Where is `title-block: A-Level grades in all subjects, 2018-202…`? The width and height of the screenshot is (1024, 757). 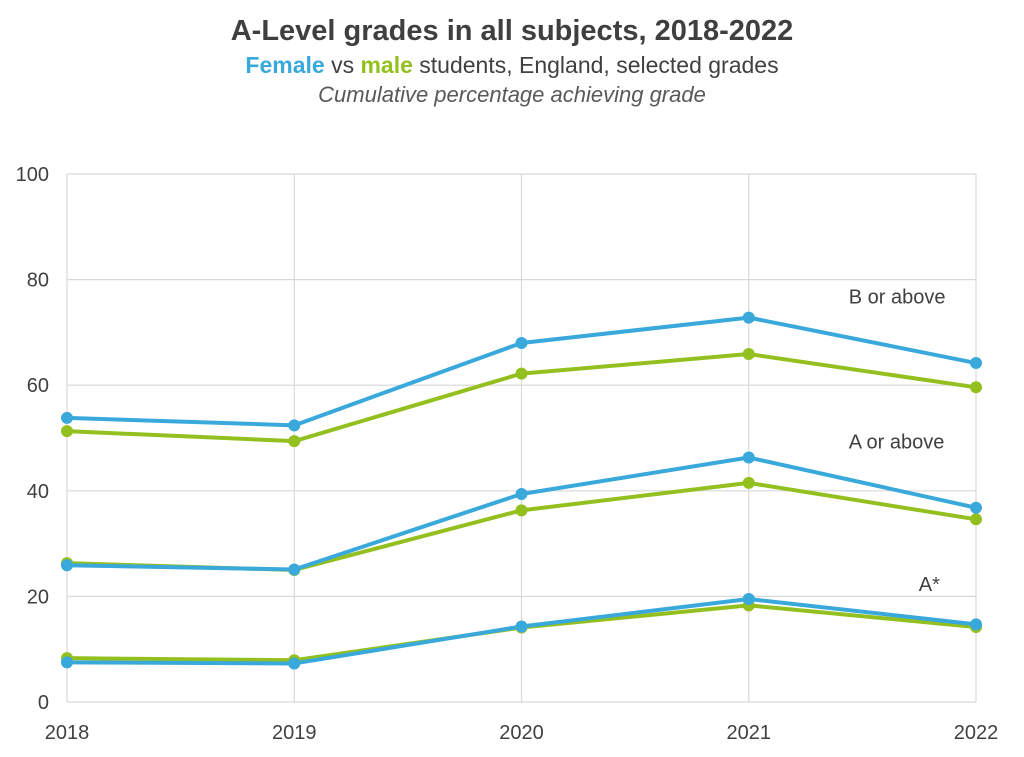
title-block: A-Level grades in all subjects, 2018-202… is located at coordinates (512, 61).